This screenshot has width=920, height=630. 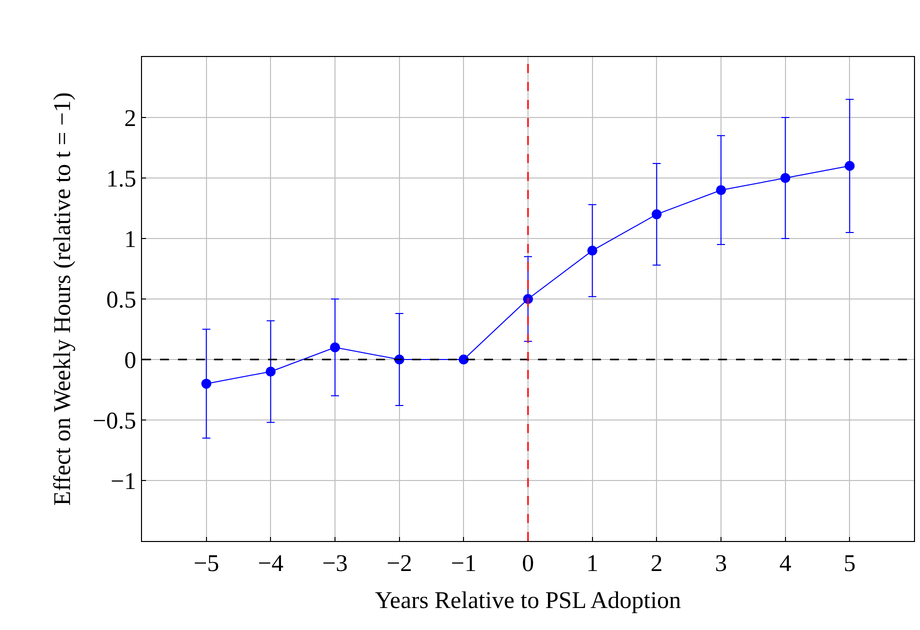 I want to click on y-tick-label: 1, so click(x=130, y=239).